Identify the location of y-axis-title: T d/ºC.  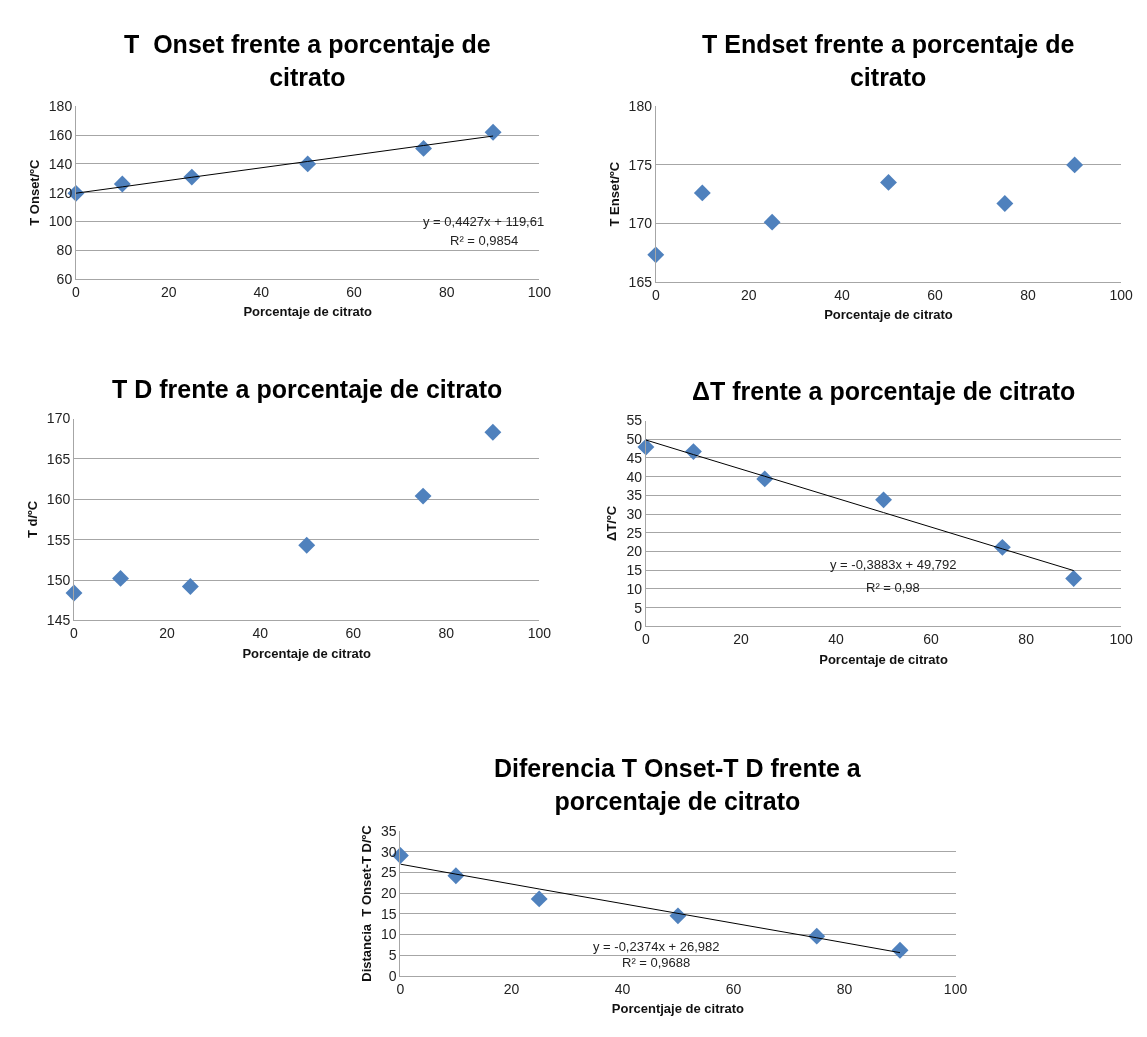
(32, 519).